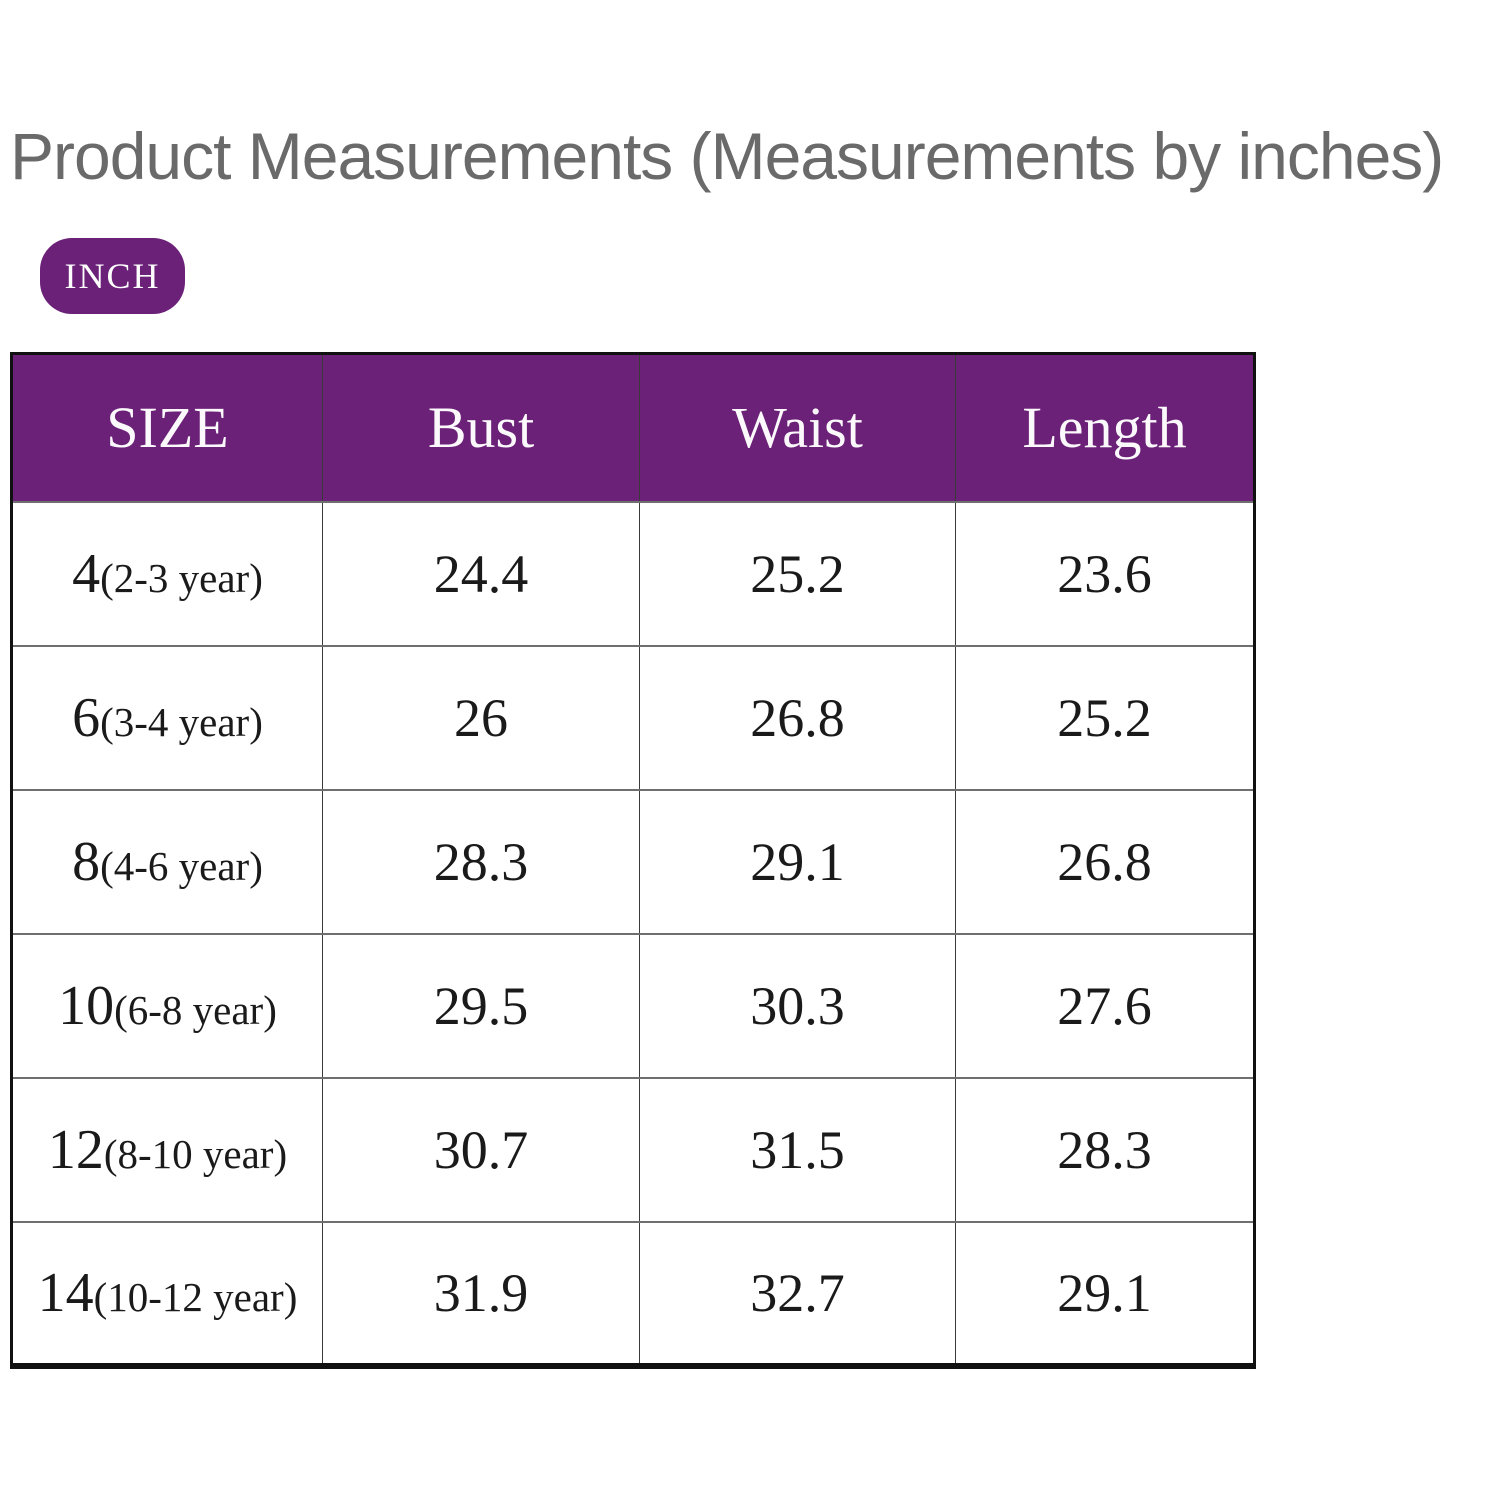 This screenshot has height=1500, width=1500. Describe the element at coordinates (195, 1296) in the screenshot. I see `size-age-range: (10-12 year)` at that location.